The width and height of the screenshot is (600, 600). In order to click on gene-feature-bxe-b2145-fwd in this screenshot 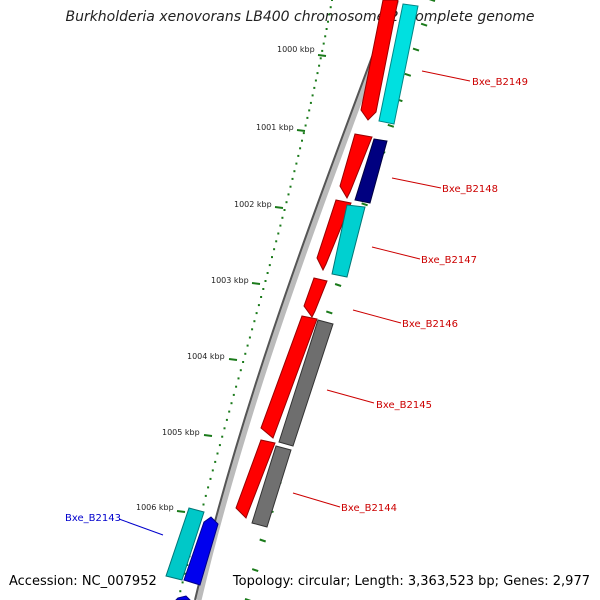, I will do `click(289, 377)`.